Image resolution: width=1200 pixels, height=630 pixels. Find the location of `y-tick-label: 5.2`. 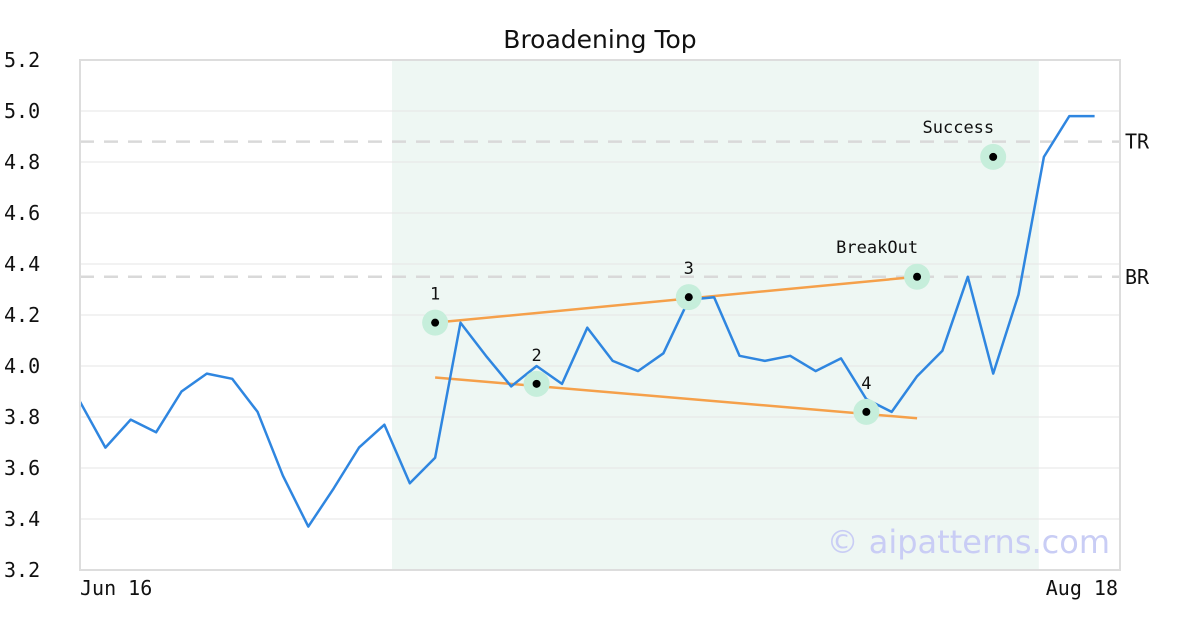

y-tick-label: 5.2 is located at coordinates (22, 60).